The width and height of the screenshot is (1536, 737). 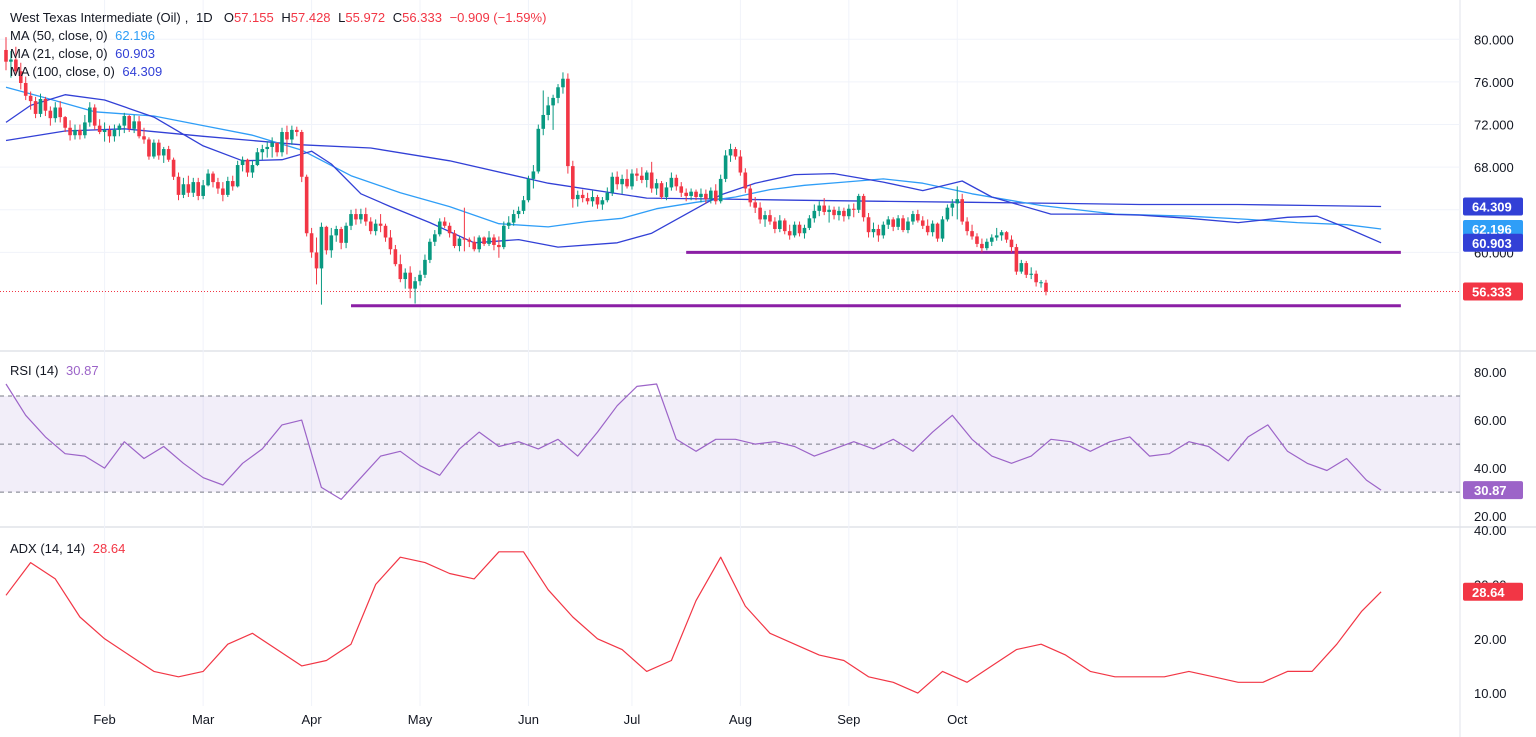 What do you see at coordinates (1492, 243) in the screenshot?
I see `ma21-price-tag: 60.903` at bounding box center [1492, 243].